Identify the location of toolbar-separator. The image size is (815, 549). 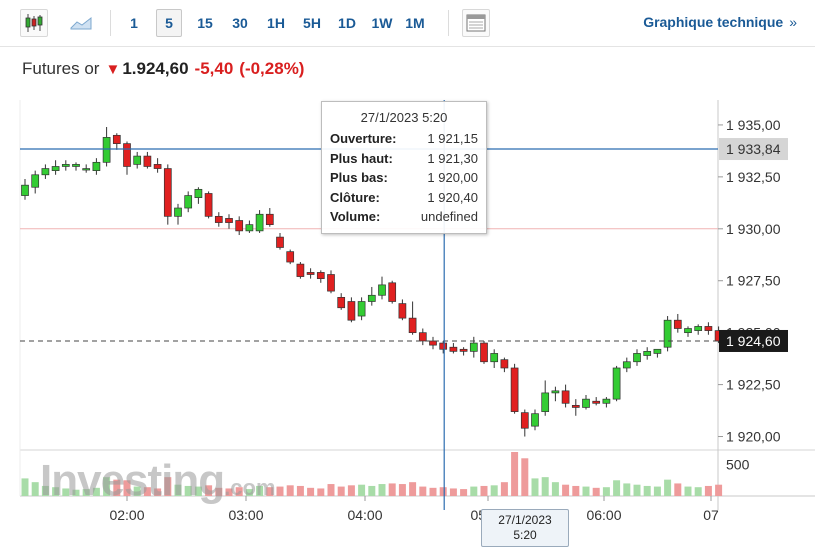
(448, 23).